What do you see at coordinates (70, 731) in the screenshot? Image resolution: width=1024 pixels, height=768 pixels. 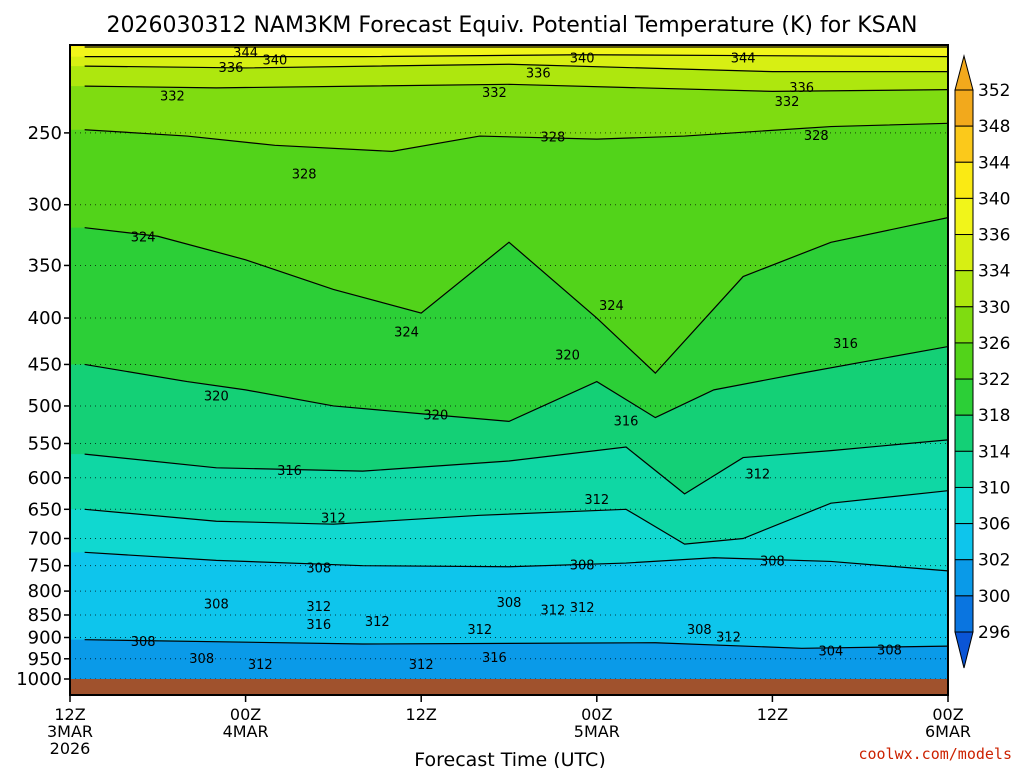 I see `x-tick-label: 3MAR` at bounding box center [70, 731].